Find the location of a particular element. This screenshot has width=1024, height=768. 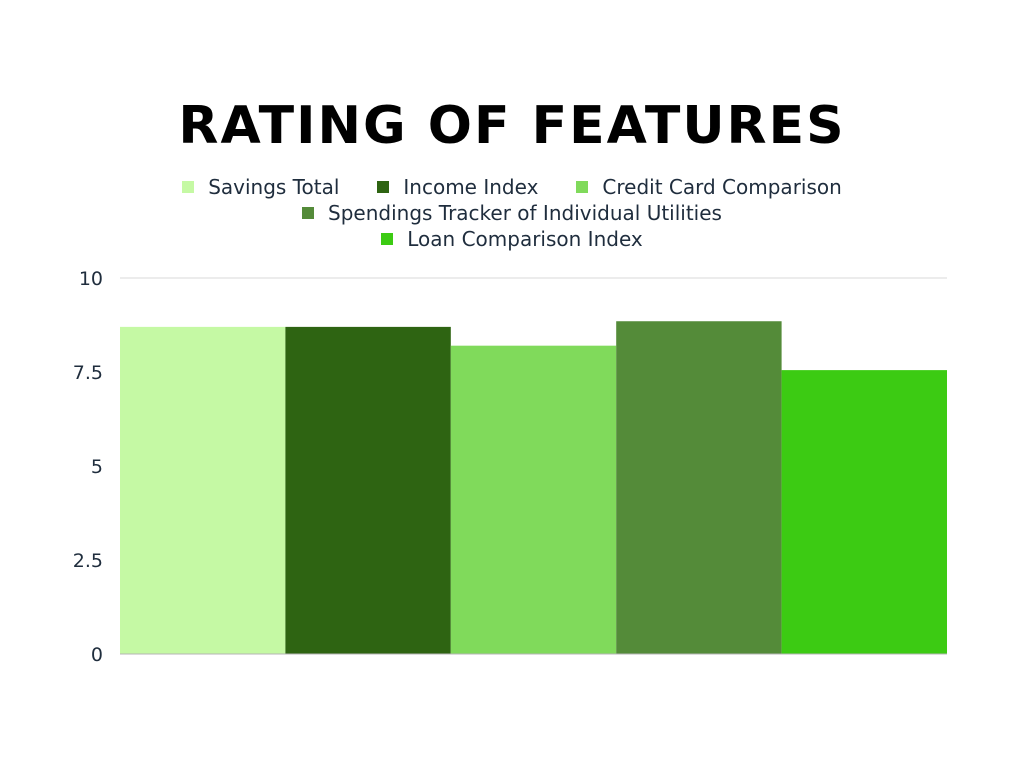

legend-item-loan-comparison-index: Loan Comparison Index is located at coordinates (512, 239).